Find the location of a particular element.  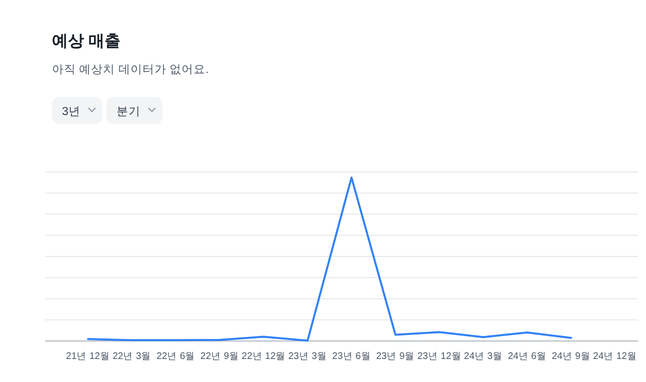

x-tick: 24년 6월 is located at coordinates (527, 356).